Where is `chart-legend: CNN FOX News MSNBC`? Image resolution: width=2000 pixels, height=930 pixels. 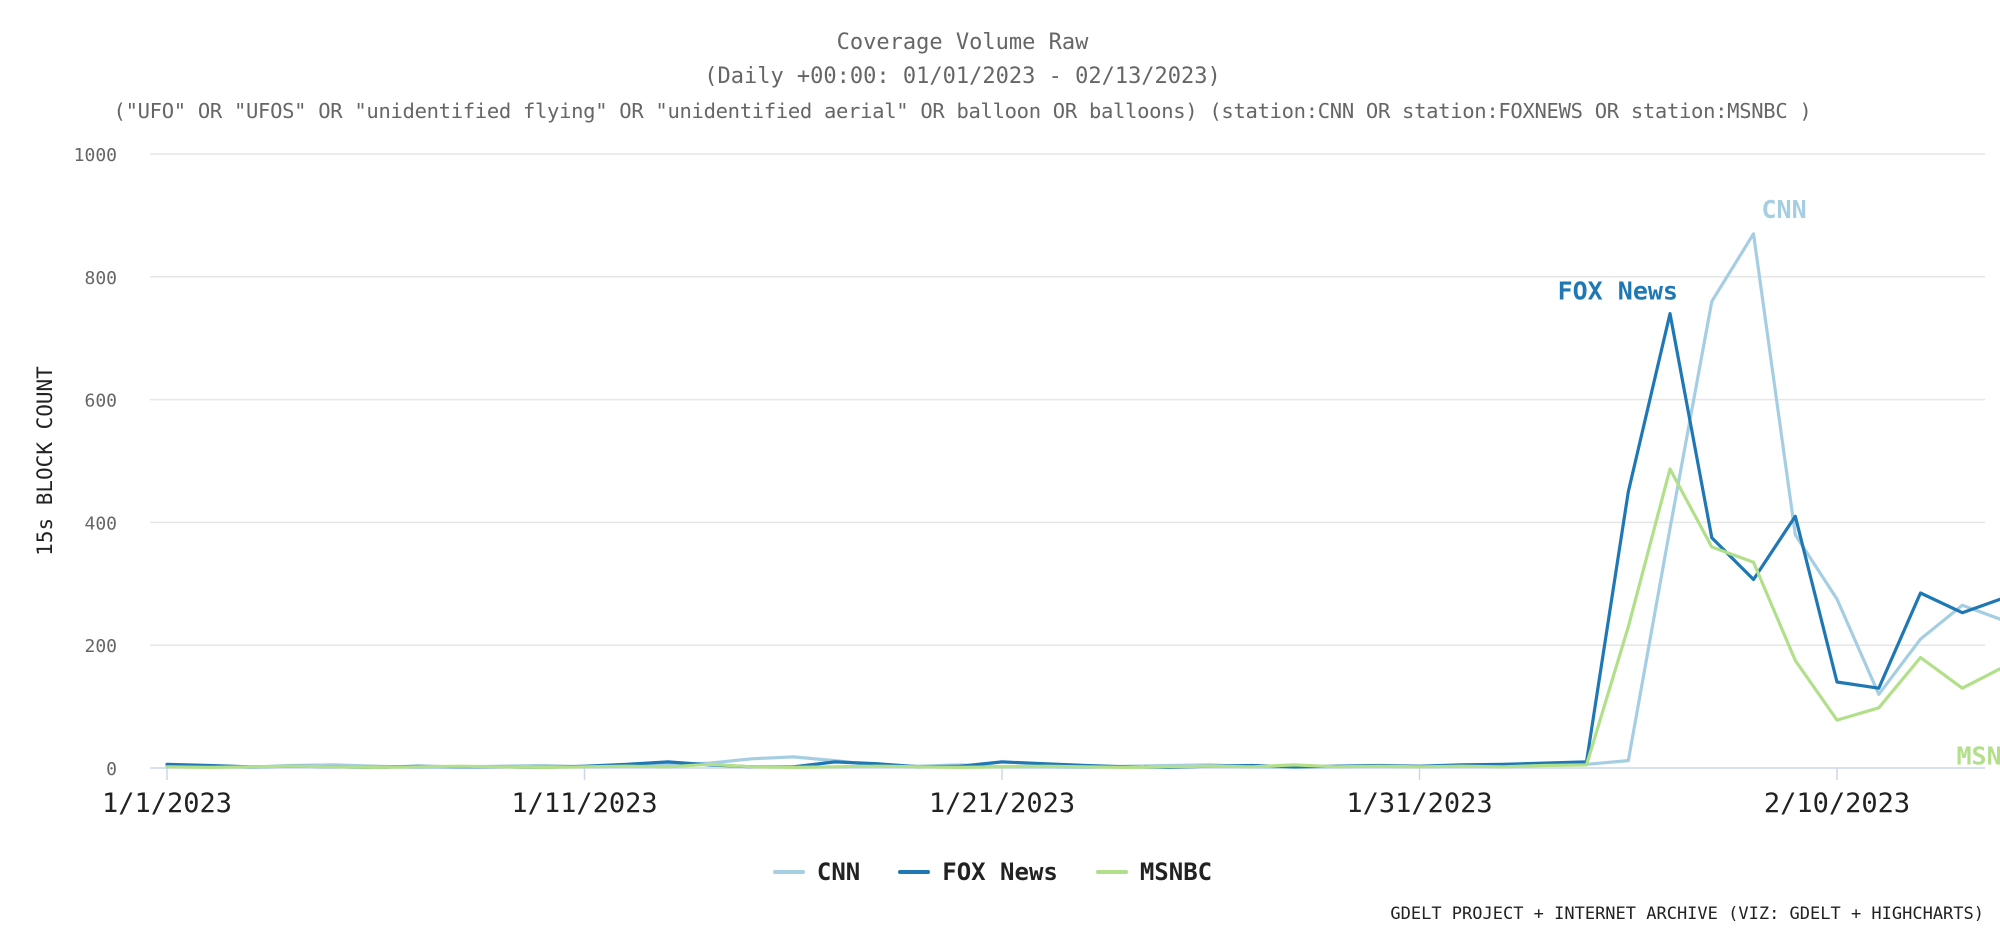
chart-legend: CNN FOX News MSNBC is located at coordinates (992, 872).